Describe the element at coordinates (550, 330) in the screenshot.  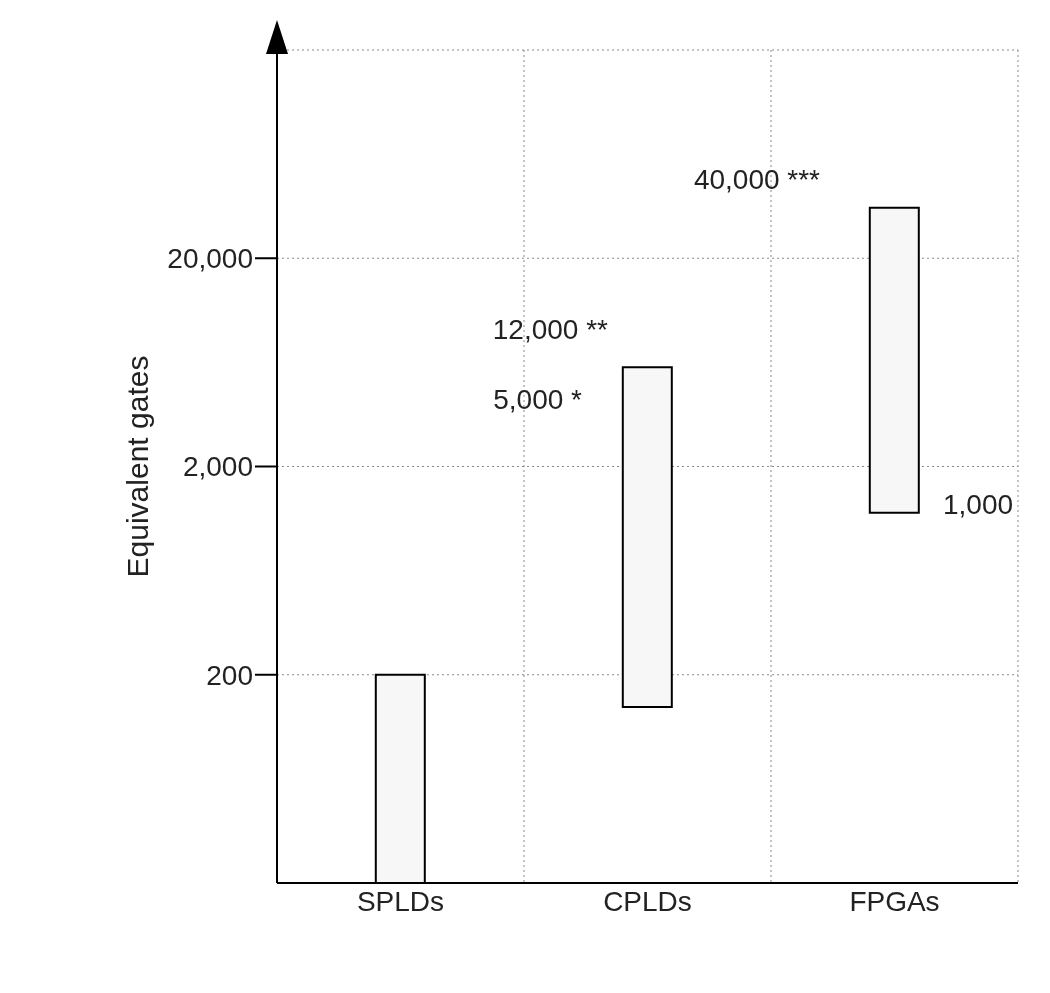
I see `annotation: 12,000 **` at that location.